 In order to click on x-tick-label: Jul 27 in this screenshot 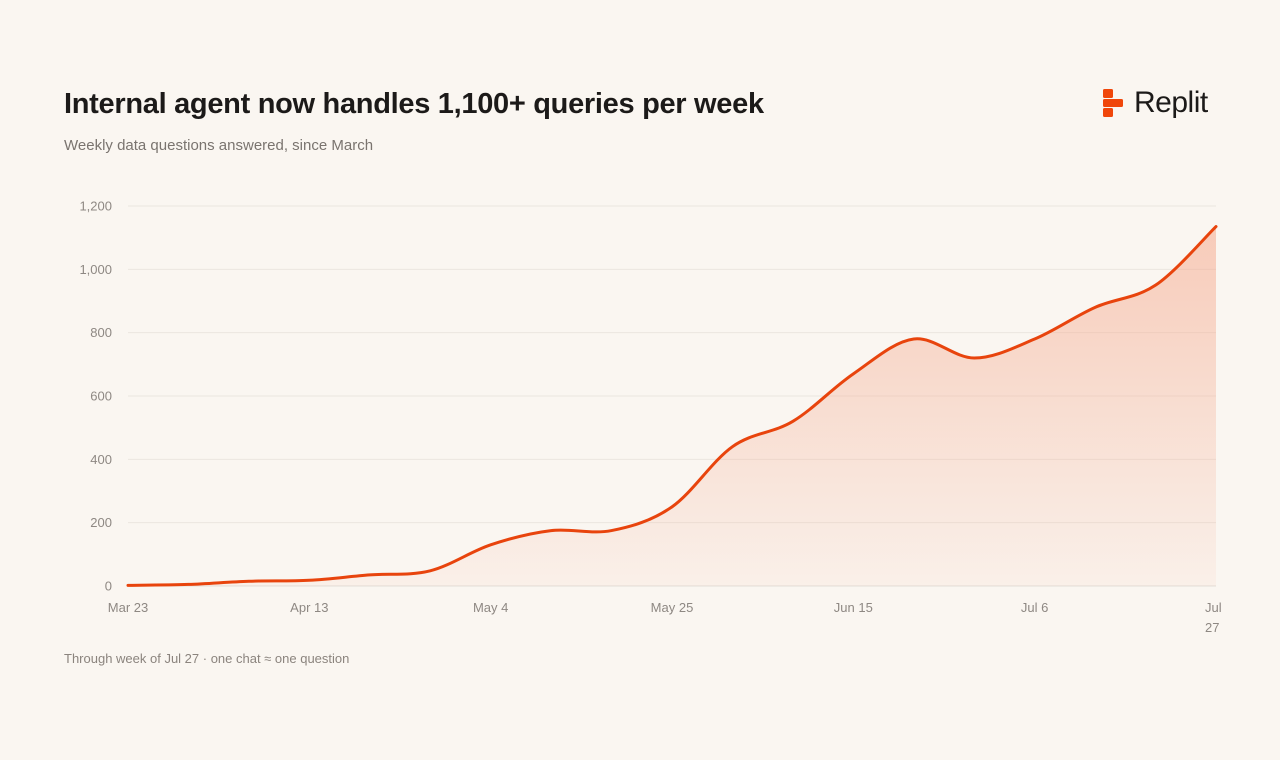, I will do `click(1213, 617)`.